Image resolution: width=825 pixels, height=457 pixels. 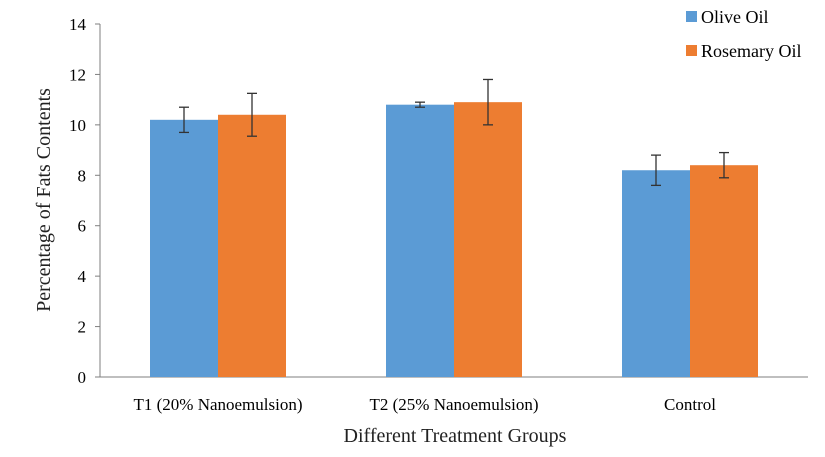 What do you see at coordinates (690, 404) in the screenshot?
I see `x-category-label: Control` at bounding box center [690, 404].